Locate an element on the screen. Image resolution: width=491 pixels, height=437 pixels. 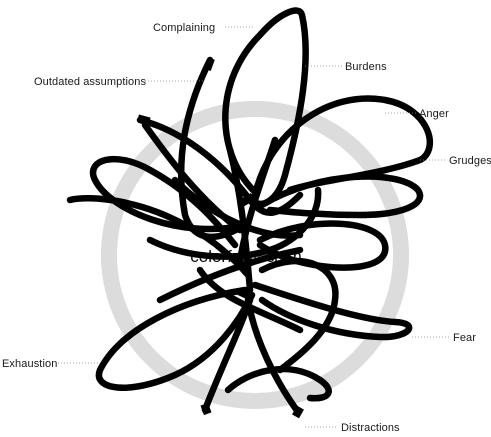
strand-end-center is located at coordinates (247, 200).